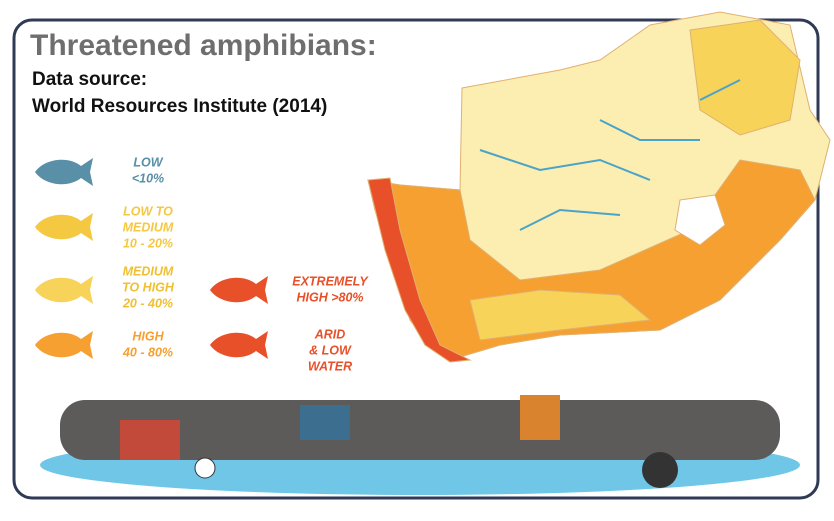 The width and height of the screenshot is (834, 521). Describe the element at coordinates (147, 352) in the screenshot. I see `legend-label: 40 - 80%` at that location.